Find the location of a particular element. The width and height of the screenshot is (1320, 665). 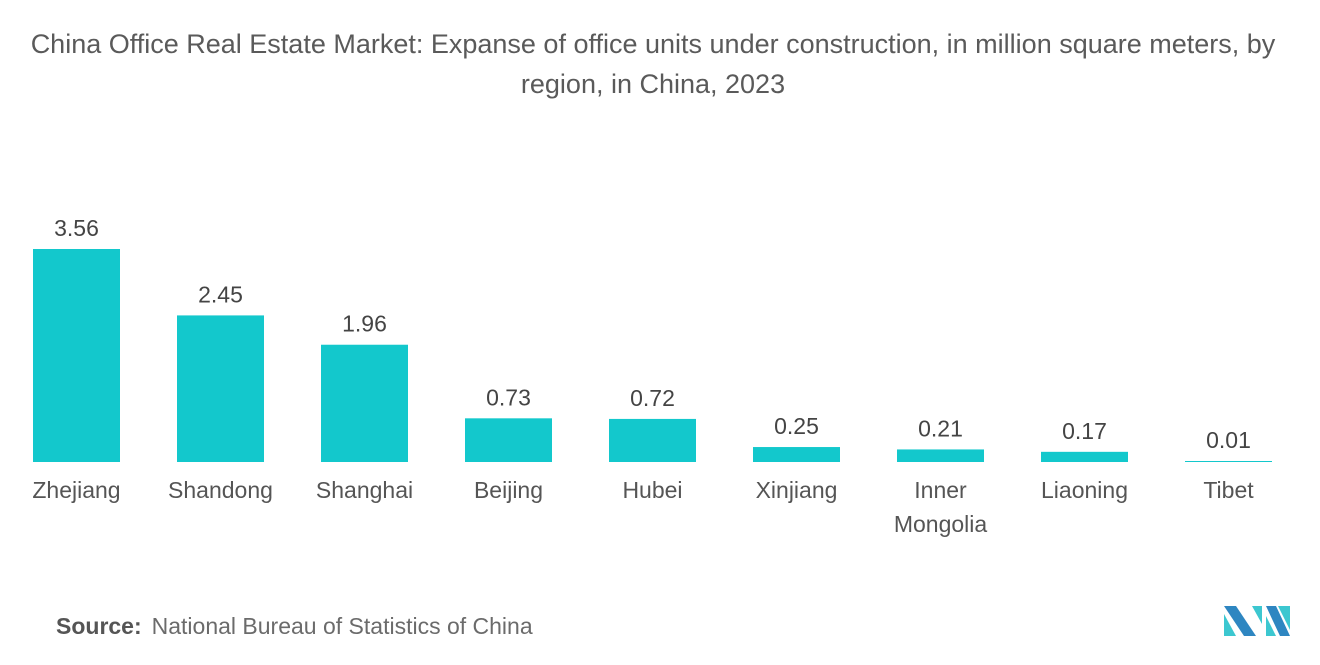

bar-tibet is located at coordinates (1228, 461).